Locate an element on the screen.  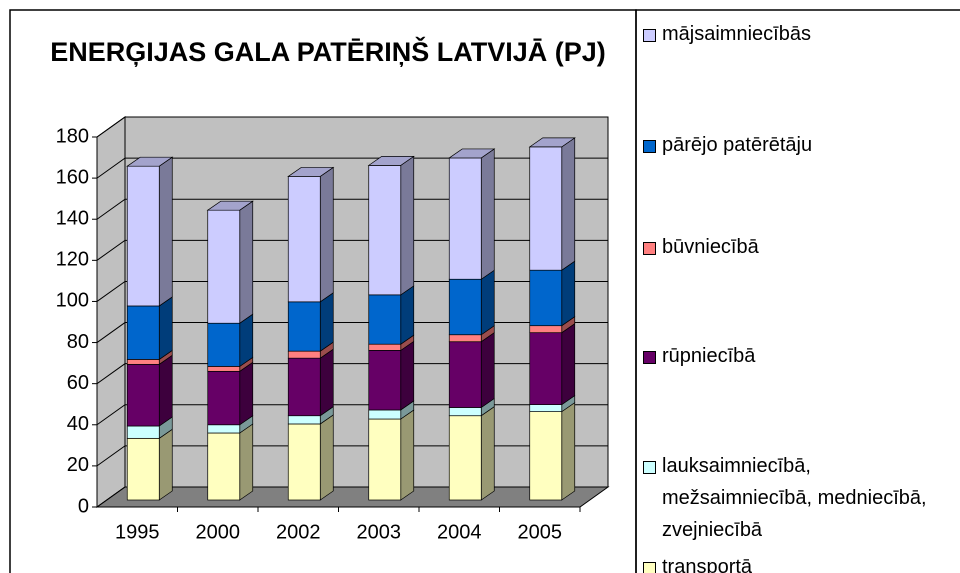
chart-title: ENERĢIJAS GALA PATĒRIŅŠ LATVIJĀ (PJ) is located at coordinates (328, 52).